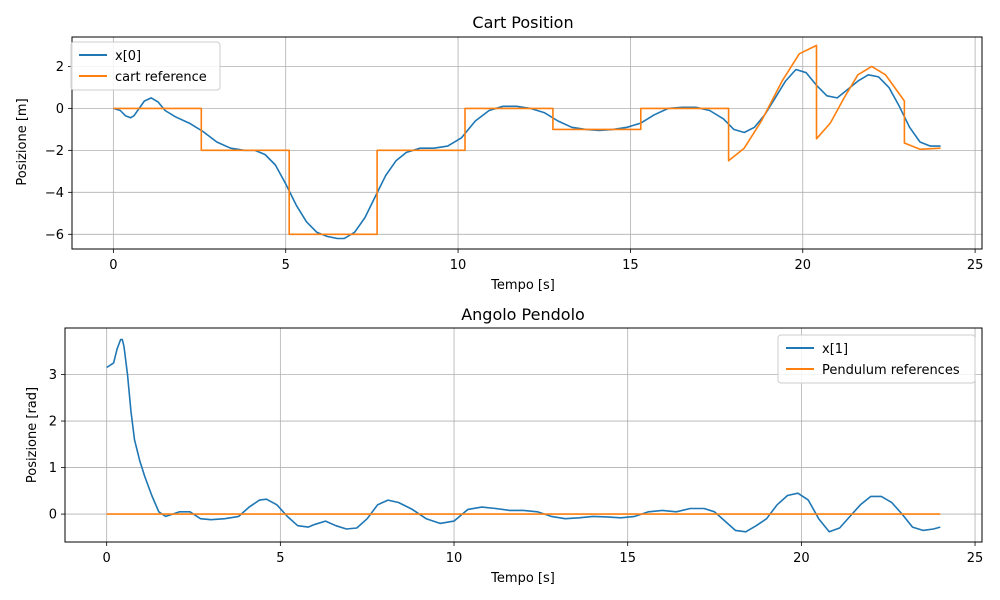  I want to click on y-tick-label: 3, so click(53, 375).